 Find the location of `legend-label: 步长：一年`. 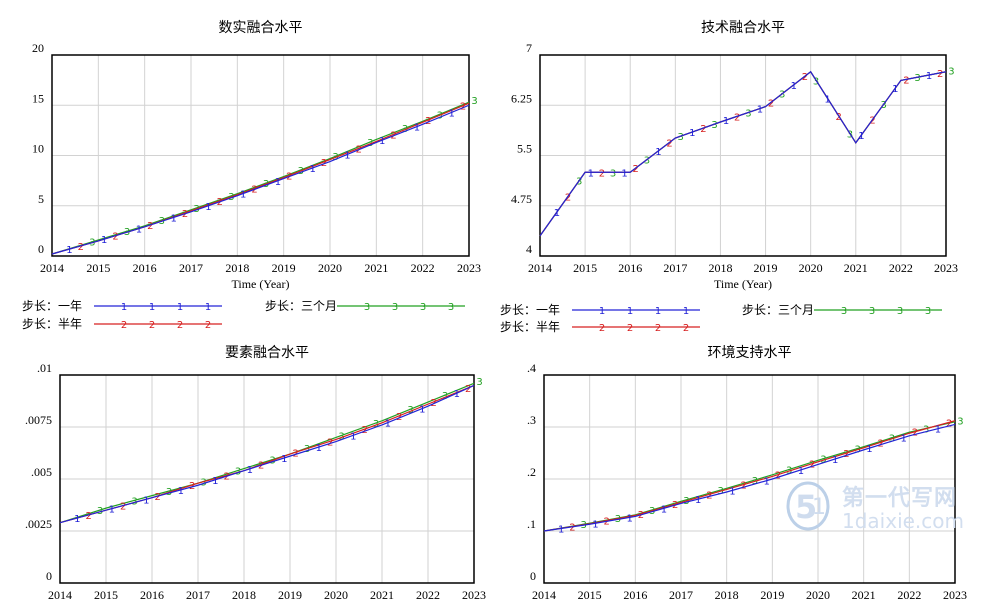

legend-label: 步长：一年 is located at coordinates (52, 306).